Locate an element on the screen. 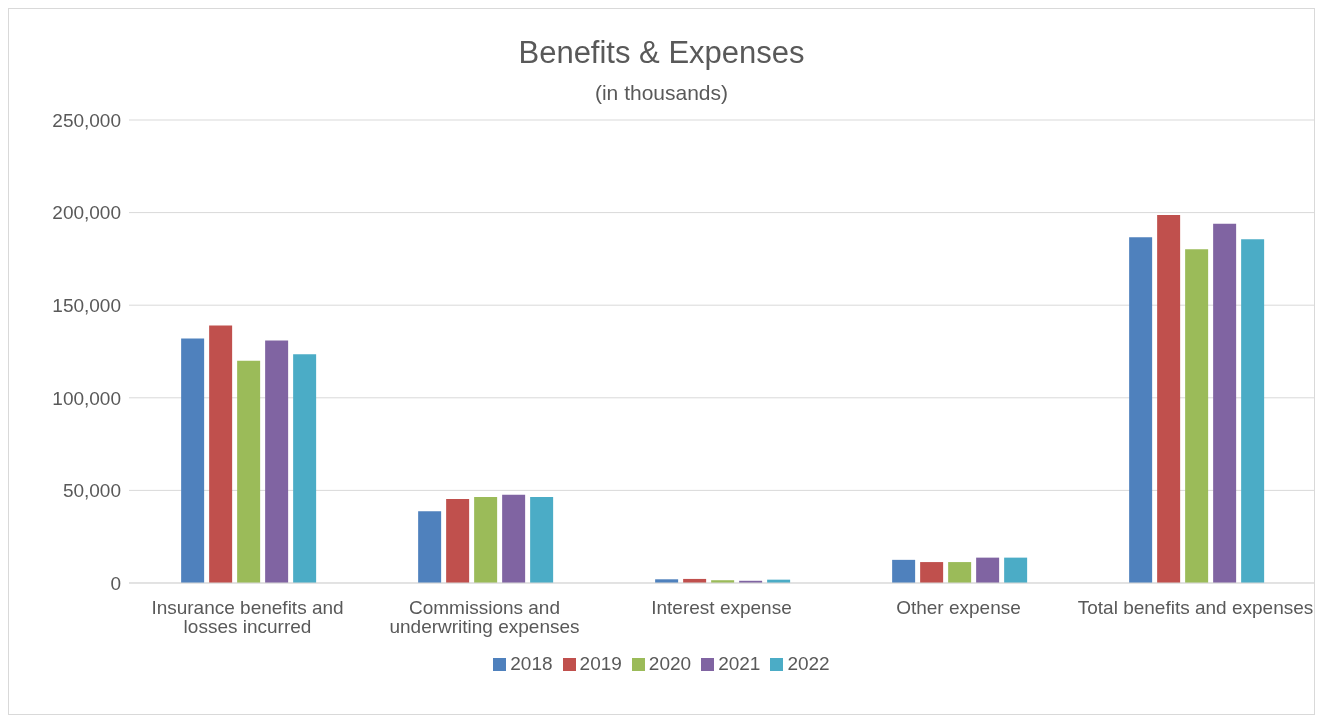  legend-label: 2022 is located at coordinates (808, 663).